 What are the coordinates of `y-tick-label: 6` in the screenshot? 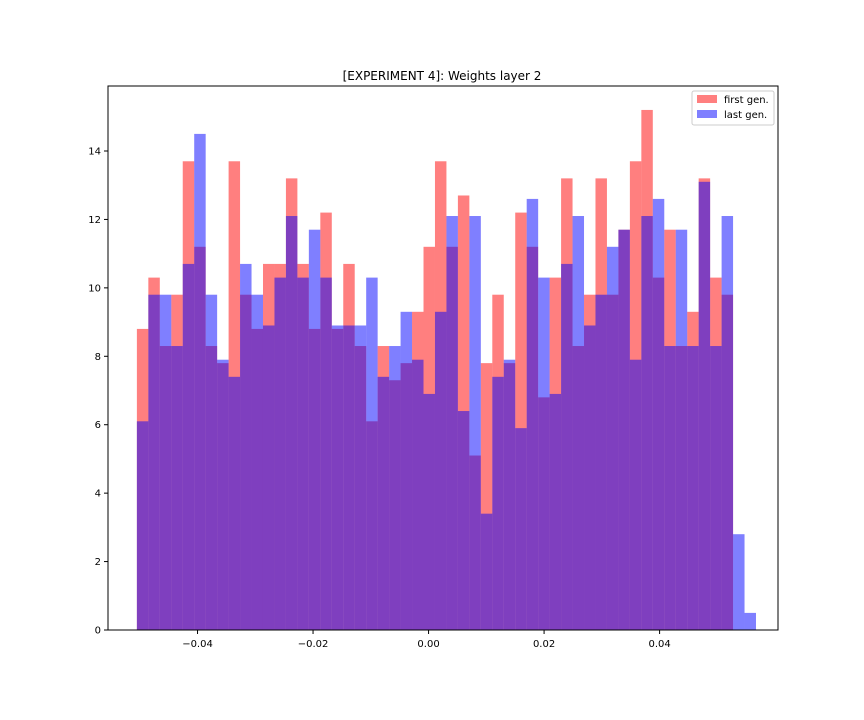 It's located at (98, 425).